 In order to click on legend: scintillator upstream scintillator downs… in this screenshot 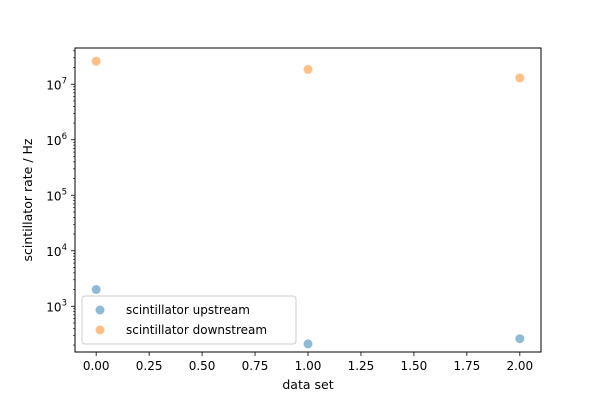, I will do `click(189, 320)`.